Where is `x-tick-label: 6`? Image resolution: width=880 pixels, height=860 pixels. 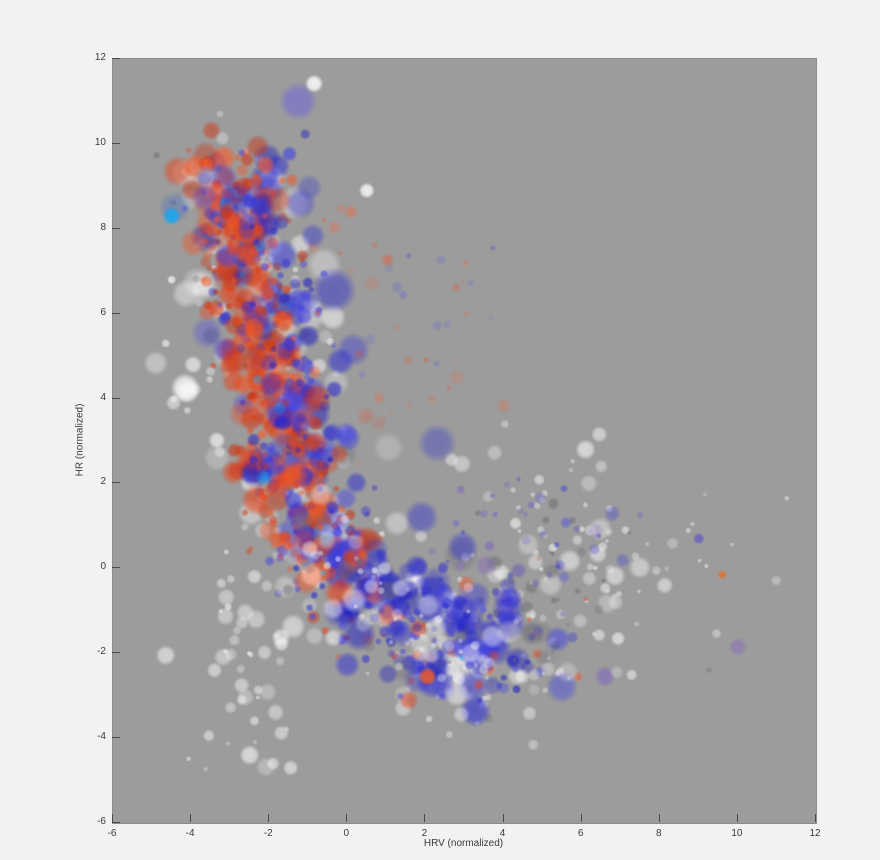
x-tick-label: 6 is located at coordinates (580, 833).